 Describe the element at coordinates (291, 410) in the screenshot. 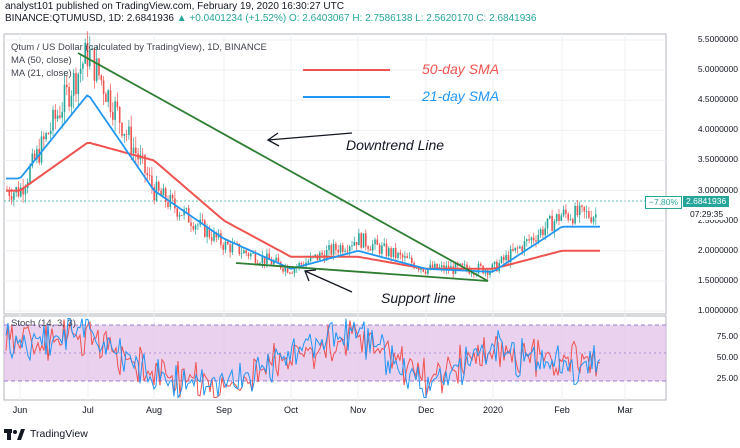

I see `time-tick: Oct` at that location.